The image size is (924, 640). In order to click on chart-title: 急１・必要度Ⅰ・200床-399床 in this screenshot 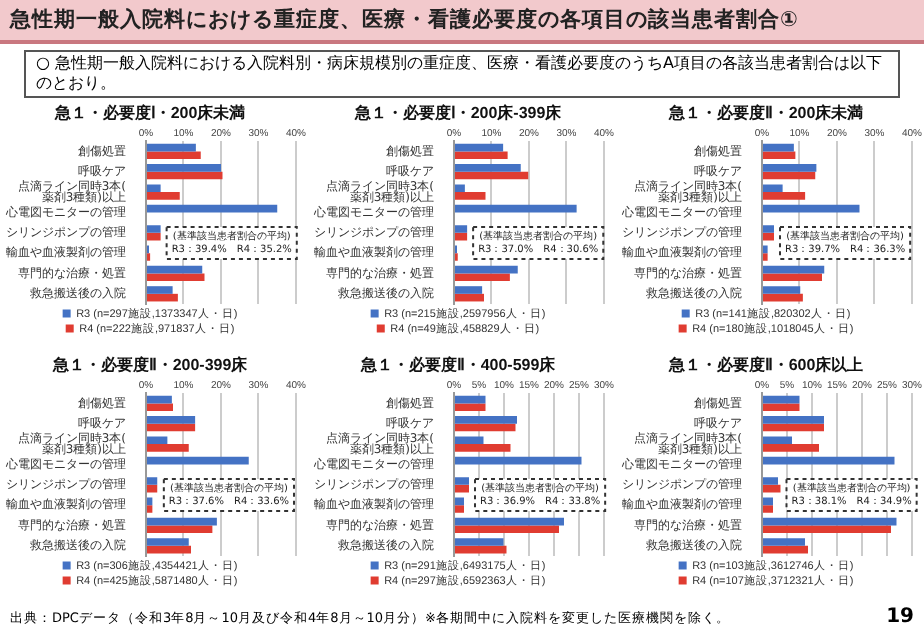, I will do `click(458, 112)`.